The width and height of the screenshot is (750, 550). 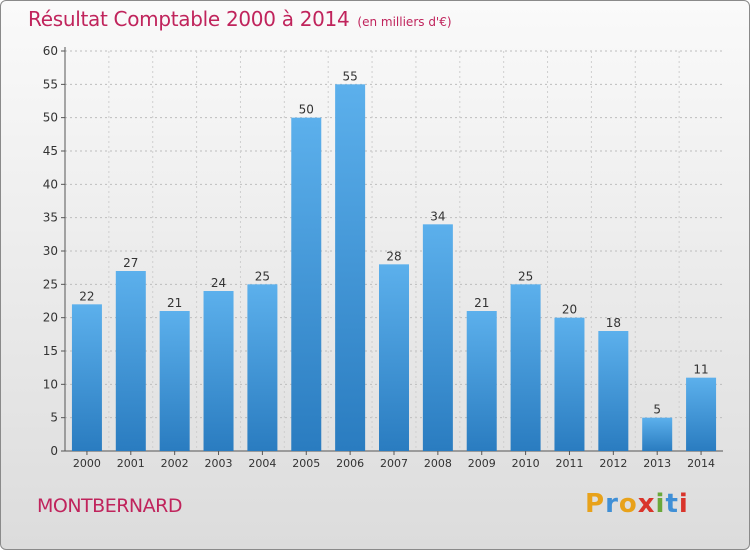 What do you see at coordinates (306, 110) in the screenshot?
I see `data-label-2005: 50` at bounding box center [306, 110].